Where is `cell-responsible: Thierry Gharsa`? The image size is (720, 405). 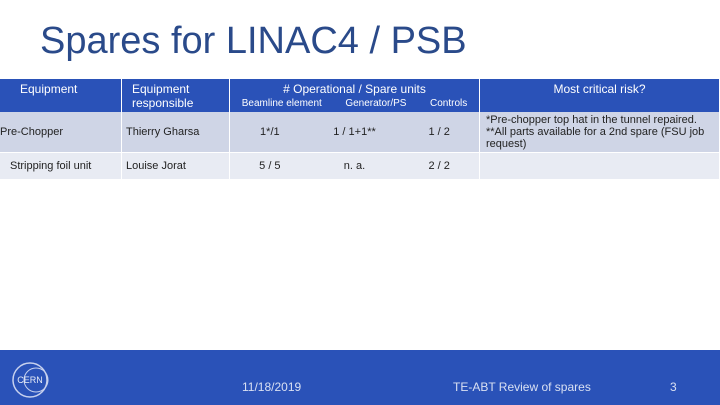 cell-responsible: Thierry Gharsa is located at coordinates (176, 132).